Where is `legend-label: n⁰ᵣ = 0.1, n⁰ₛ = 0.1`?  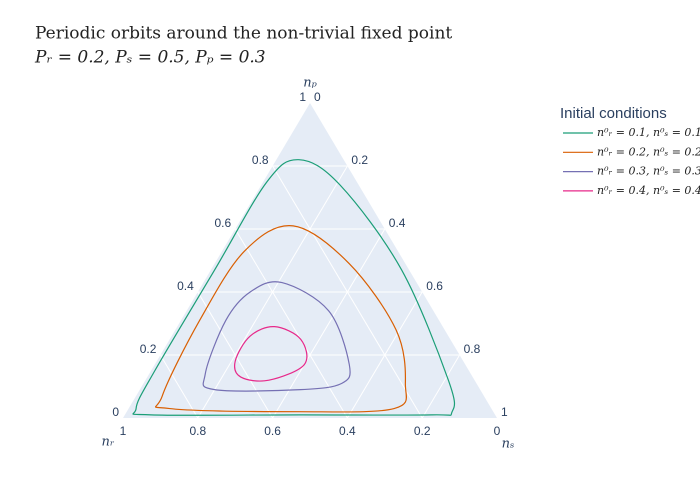
legend-label: n⁰ᵣ = 0.1, n⁰ₛ = 0.1 is located at coordinates (648, 132).